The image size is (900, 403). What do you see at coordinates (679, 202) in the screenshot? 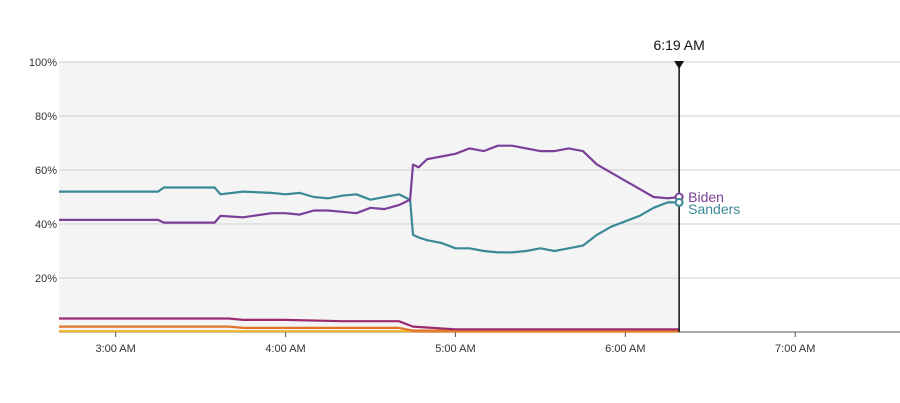
I see `series-end-marker-sanders` at bounding box center [679, 202].